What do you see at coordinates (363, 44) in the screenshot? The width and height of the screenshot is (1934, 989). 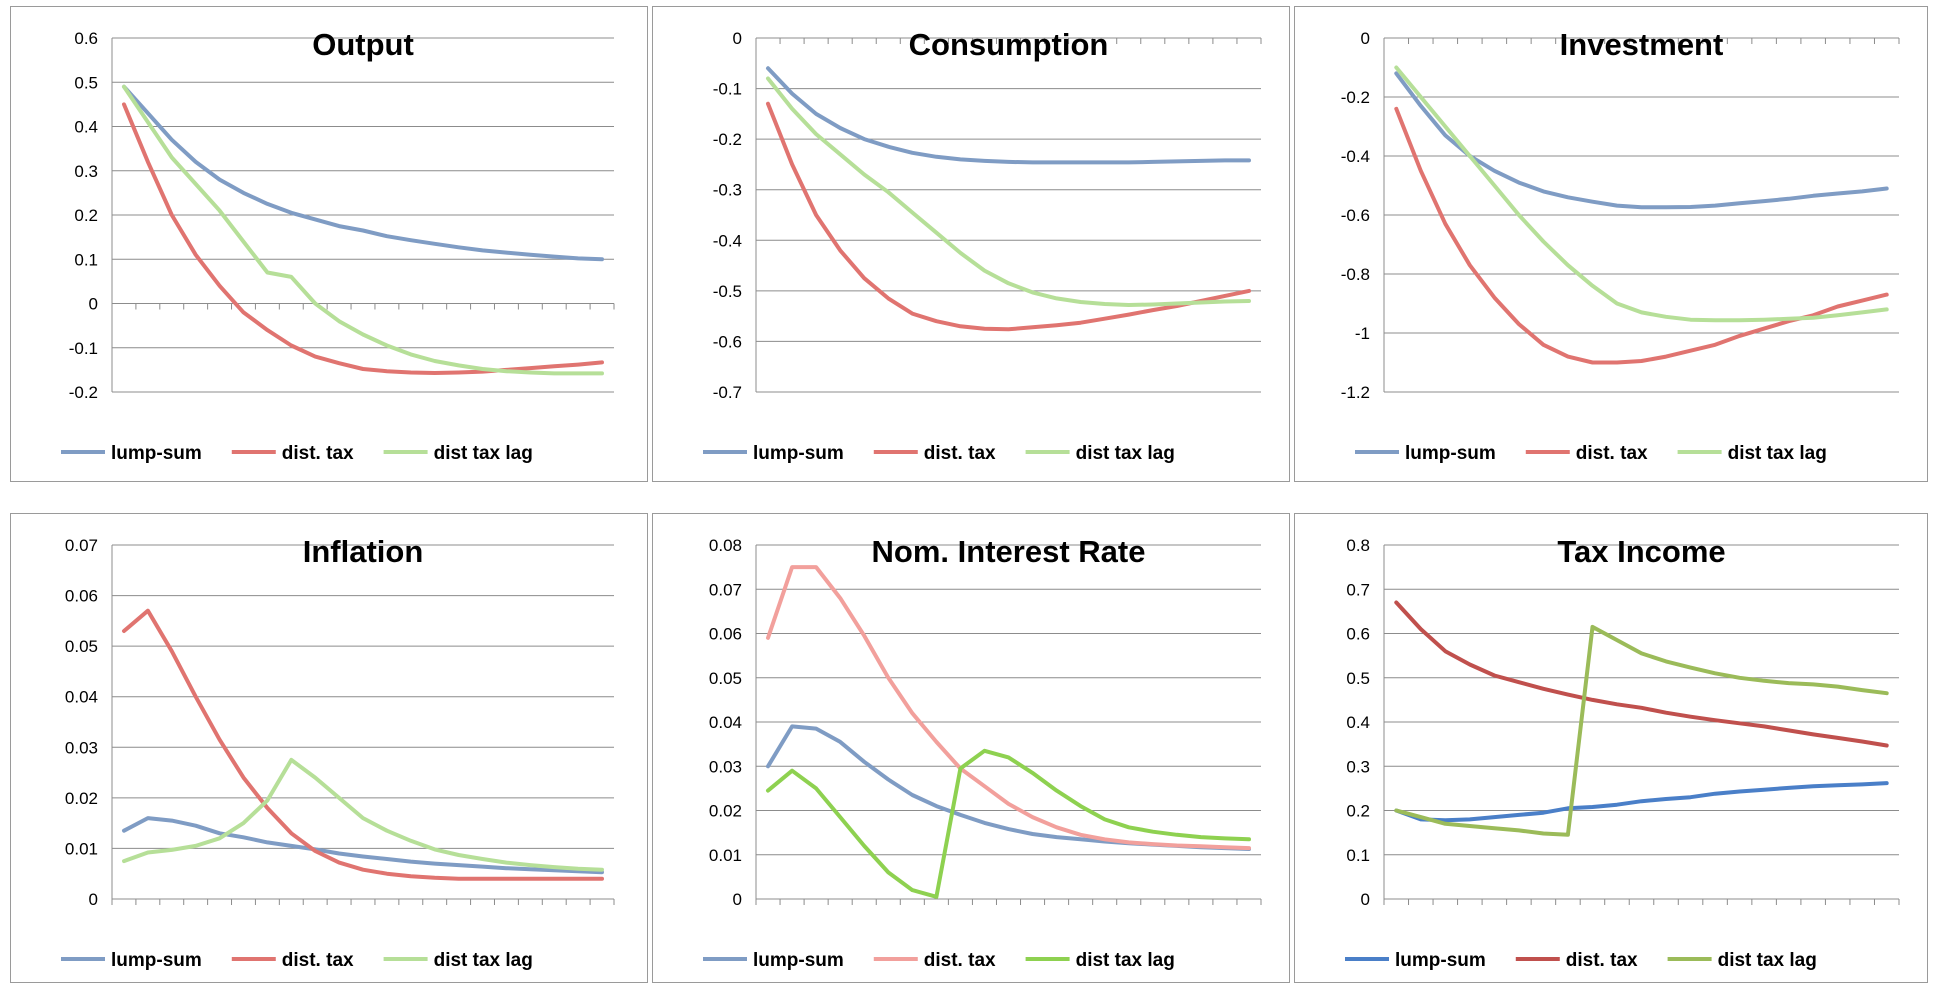 I see `chart-title: Output` at bounding box center [363, 44].